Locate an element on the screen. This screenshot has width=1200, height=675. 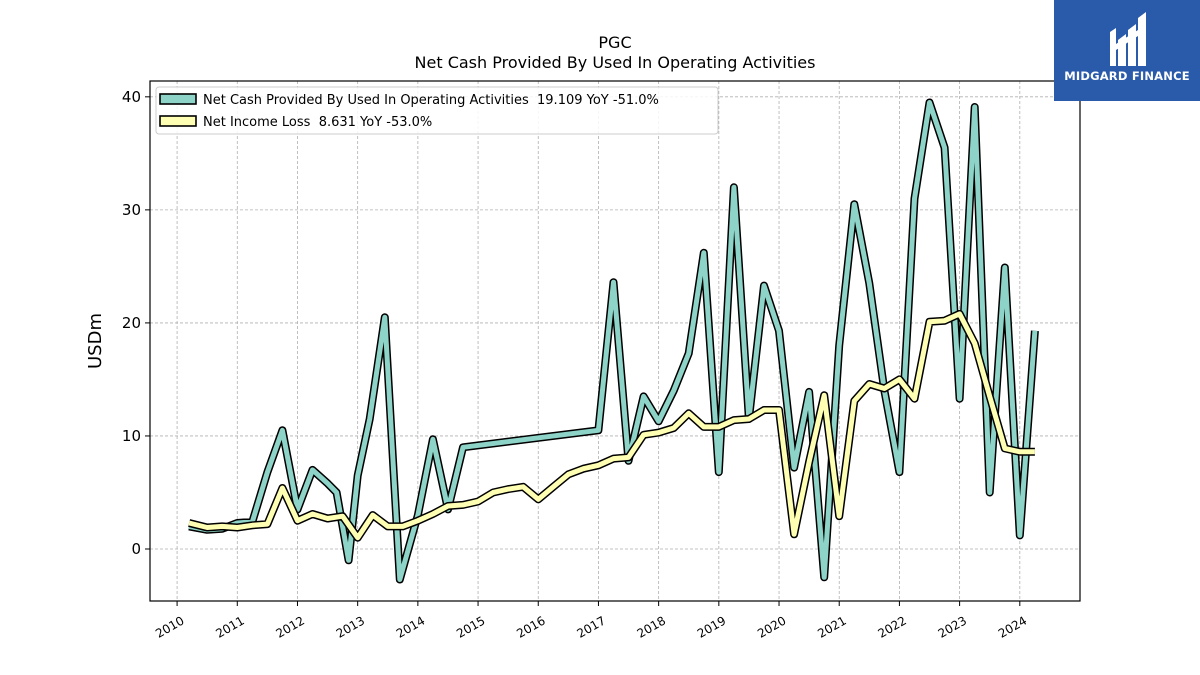
y-axis-label: USDm is located at coordinates (95, 341).